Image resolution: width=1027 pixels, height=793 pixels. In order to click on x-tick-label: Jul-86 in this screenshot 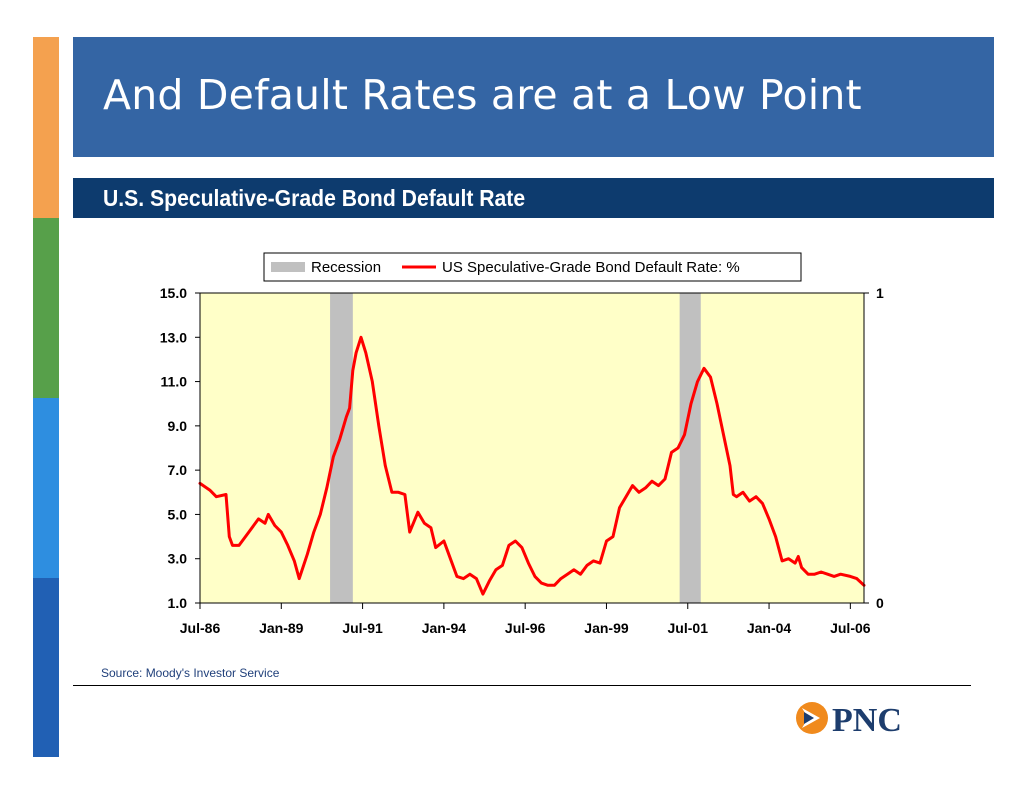, I will do `click(200, 628)`.